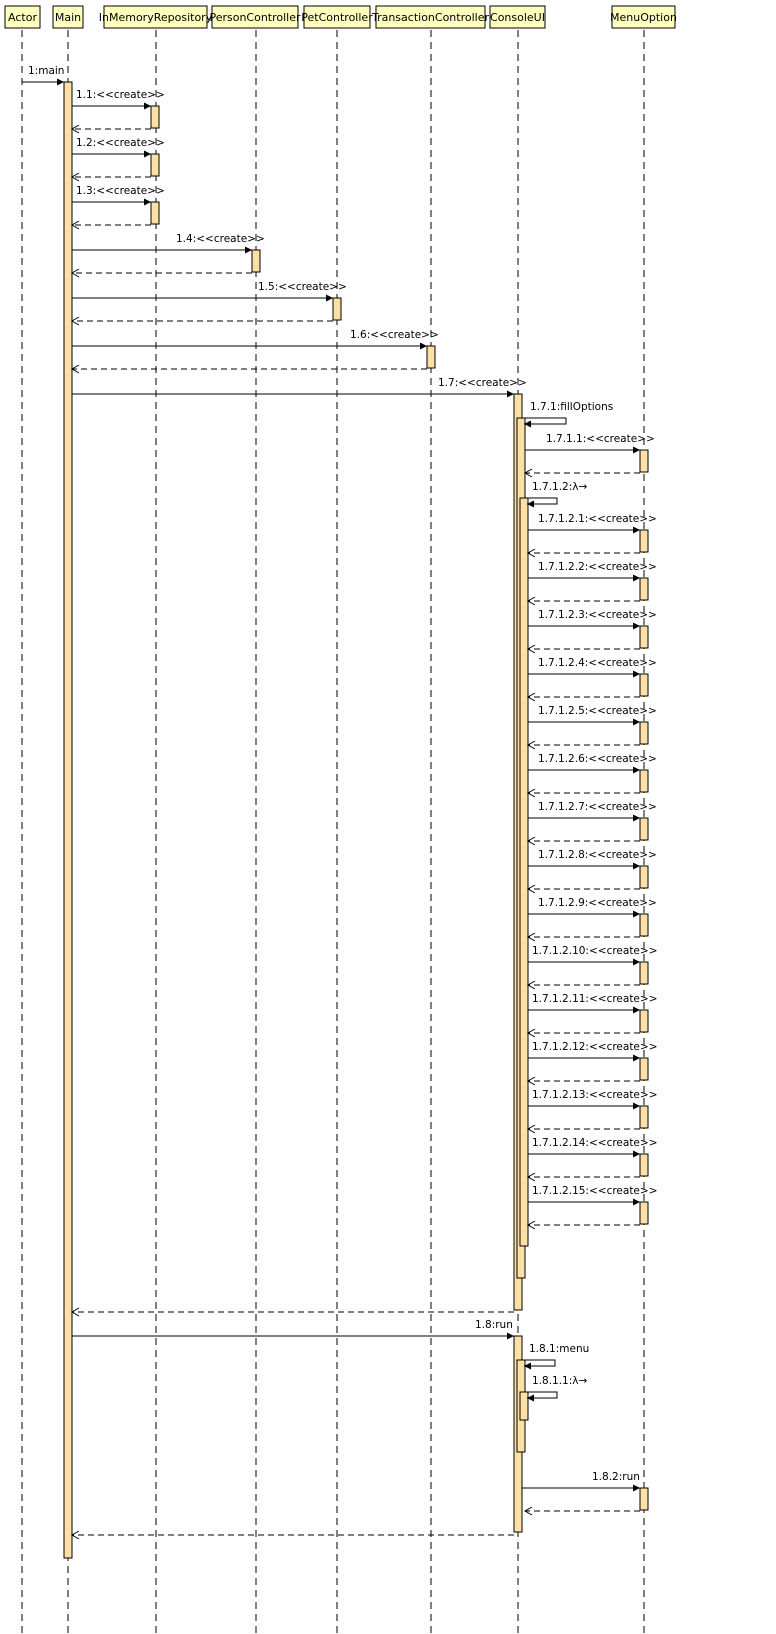  I want to click on message-label: 1.7.1.2.8:<<create>>, so click(597, 855).